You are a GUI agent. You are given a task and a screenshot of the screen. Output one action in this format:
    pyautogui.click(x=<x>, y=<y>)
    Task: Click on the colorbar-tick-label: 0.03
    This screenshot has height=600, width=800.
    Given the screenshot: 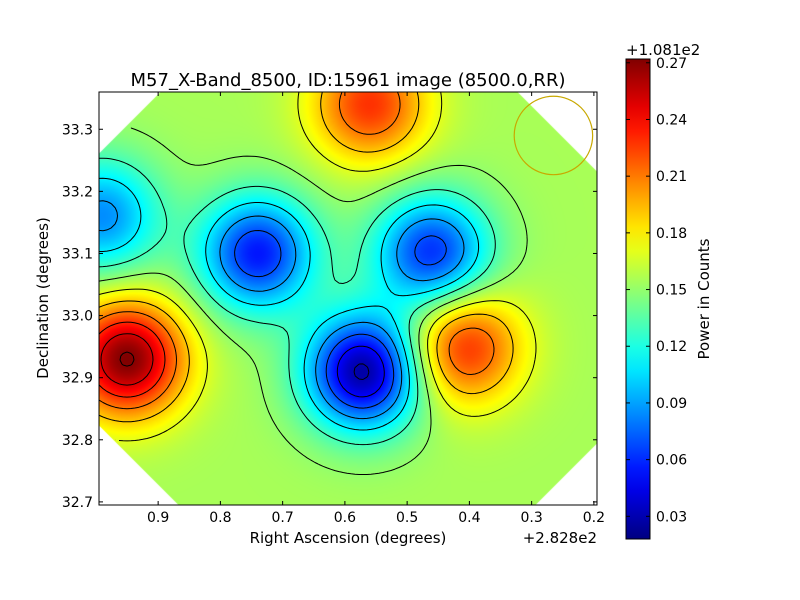 What is the action you would take?
    pyautogui.click(x=671, y=517)
    